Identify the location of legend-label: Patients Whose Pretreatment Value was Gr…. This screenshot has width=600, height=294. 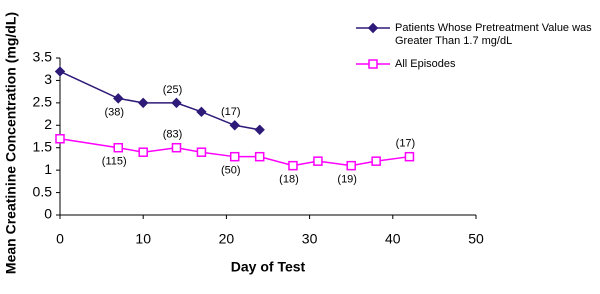
(493, 34).